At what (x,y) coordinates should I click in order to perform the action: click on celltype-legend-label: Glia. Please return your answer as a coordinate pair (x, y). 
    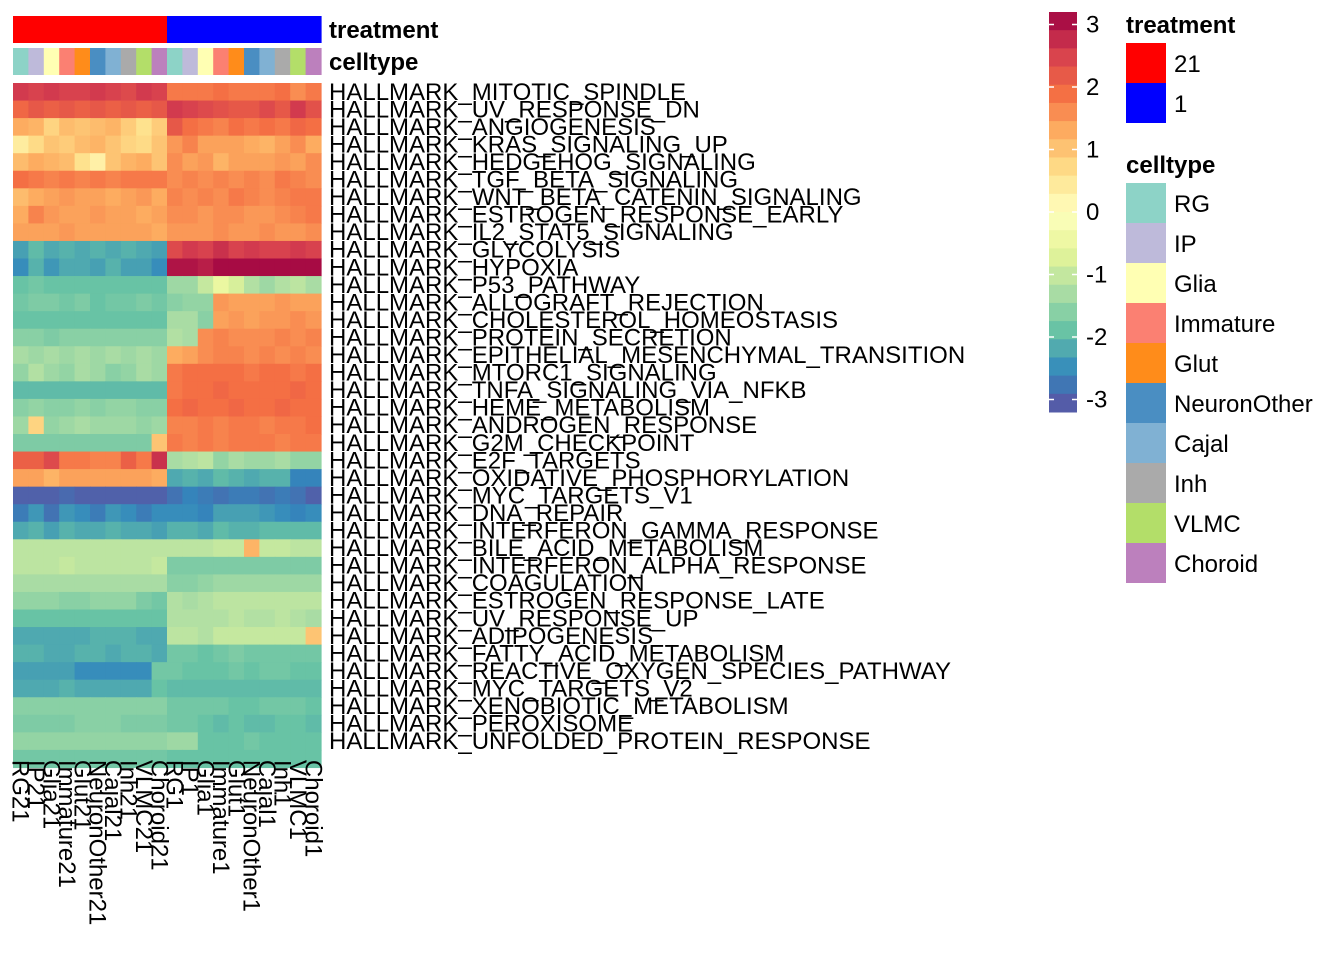
    Looking at the image, I should click on (1195, 284).